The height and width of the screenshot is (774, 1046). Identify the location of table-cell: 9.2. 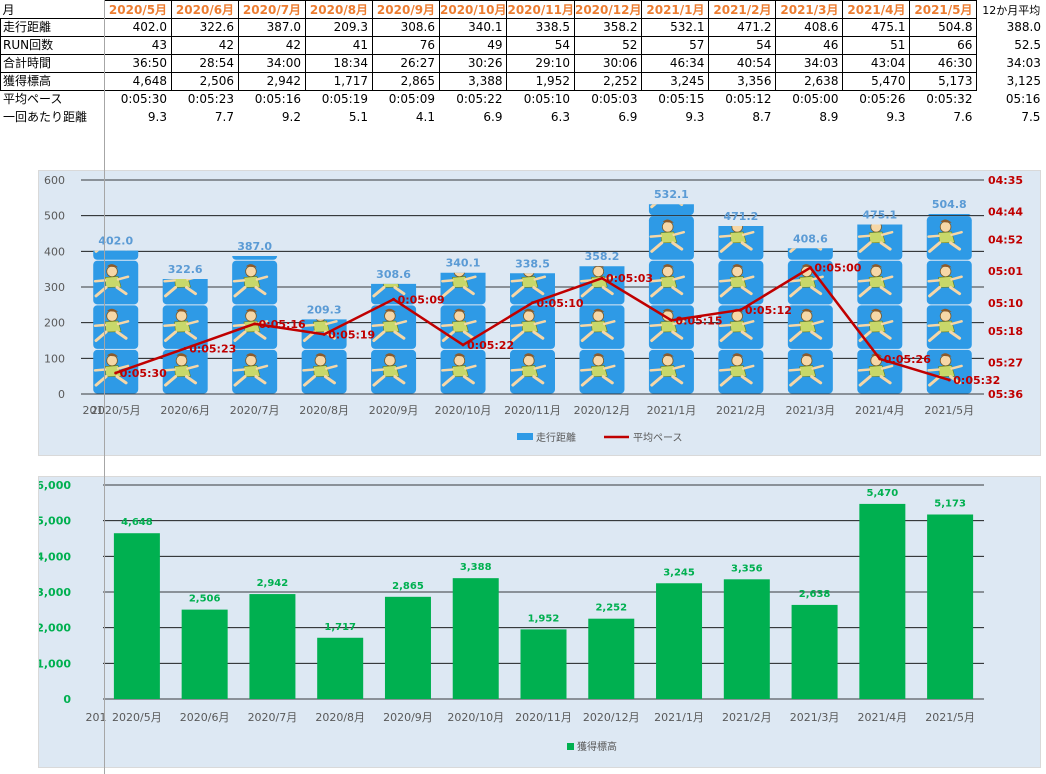
(291, 117).